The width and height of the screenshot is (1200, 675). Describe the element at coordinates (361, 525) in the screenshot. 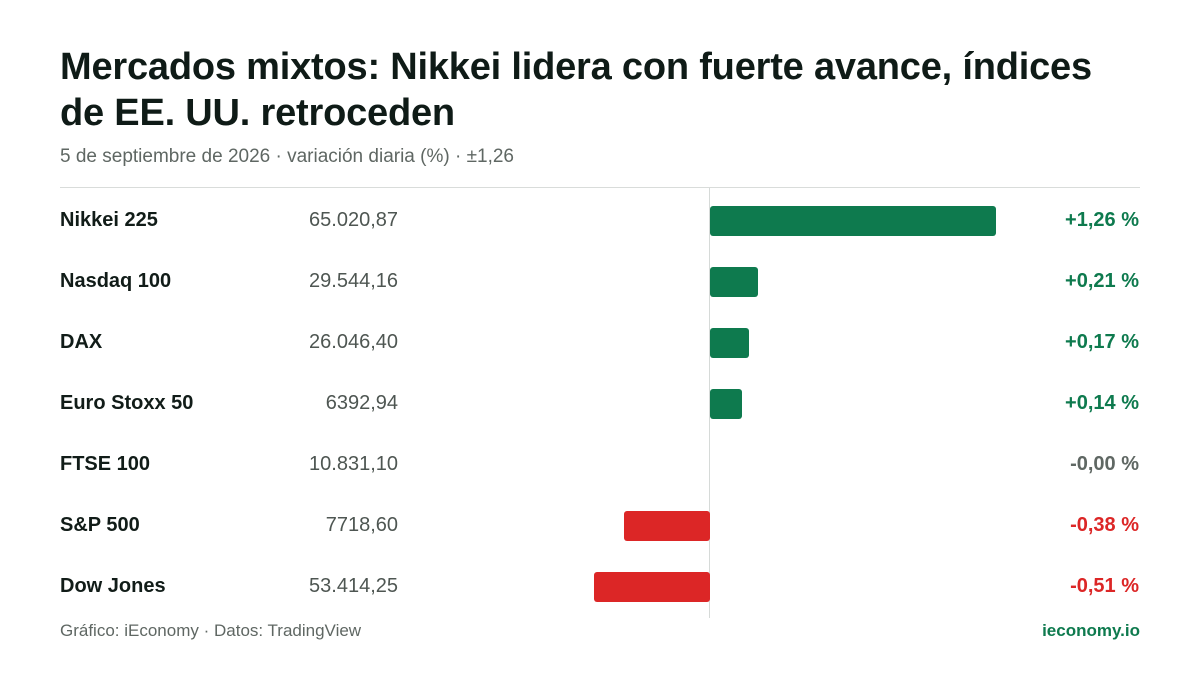

I see `index-price: 7718,60` at that location.